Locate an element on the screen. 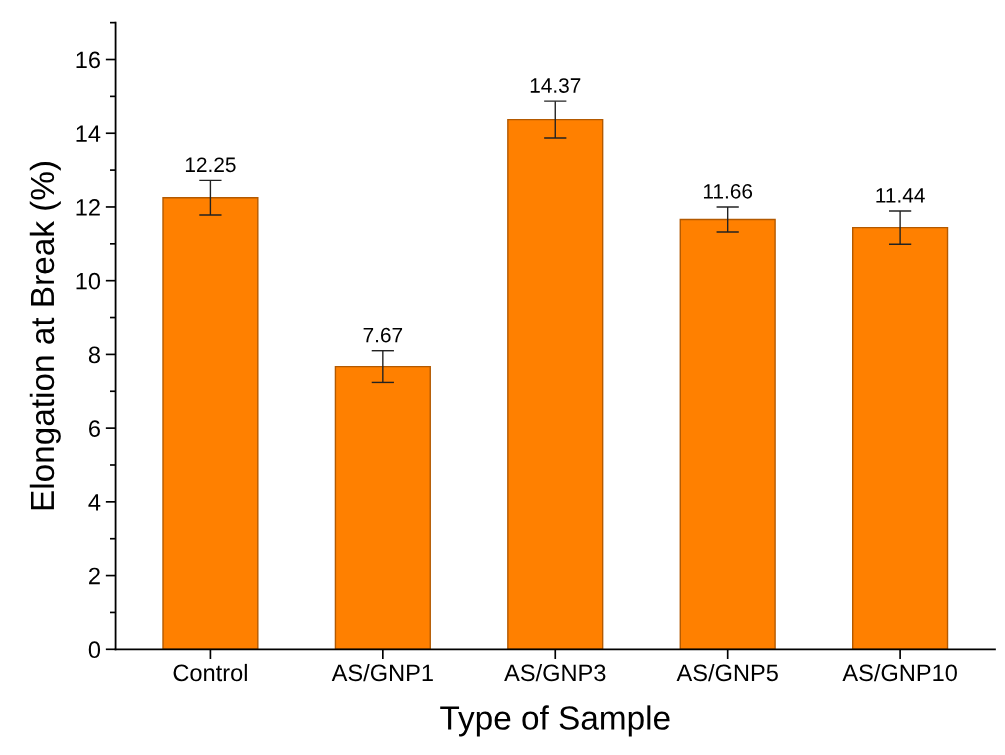 This screenshot has width=1005, height=755. data-label: 11.44 is located at coordinates (900, 195).